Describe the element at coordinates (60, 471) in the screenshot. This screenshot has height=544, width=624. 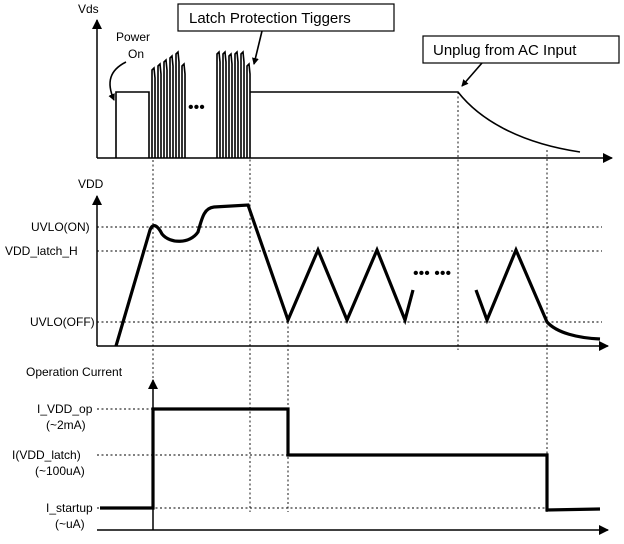
I see `i-vdd-latch-value: (~100uA)` at that location.